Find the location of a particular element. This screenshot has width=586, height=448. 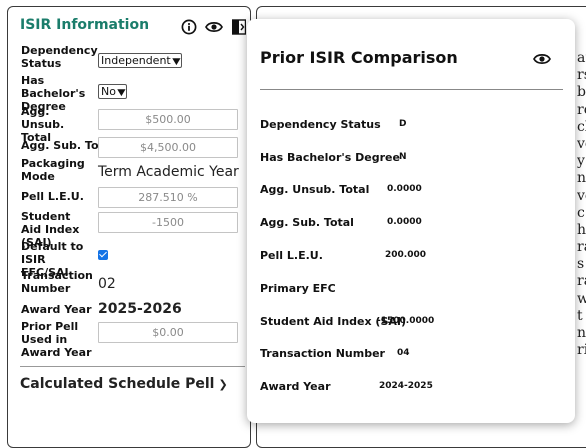

isir-panel-header: ISIR Information is located at coordinates (135, 28).